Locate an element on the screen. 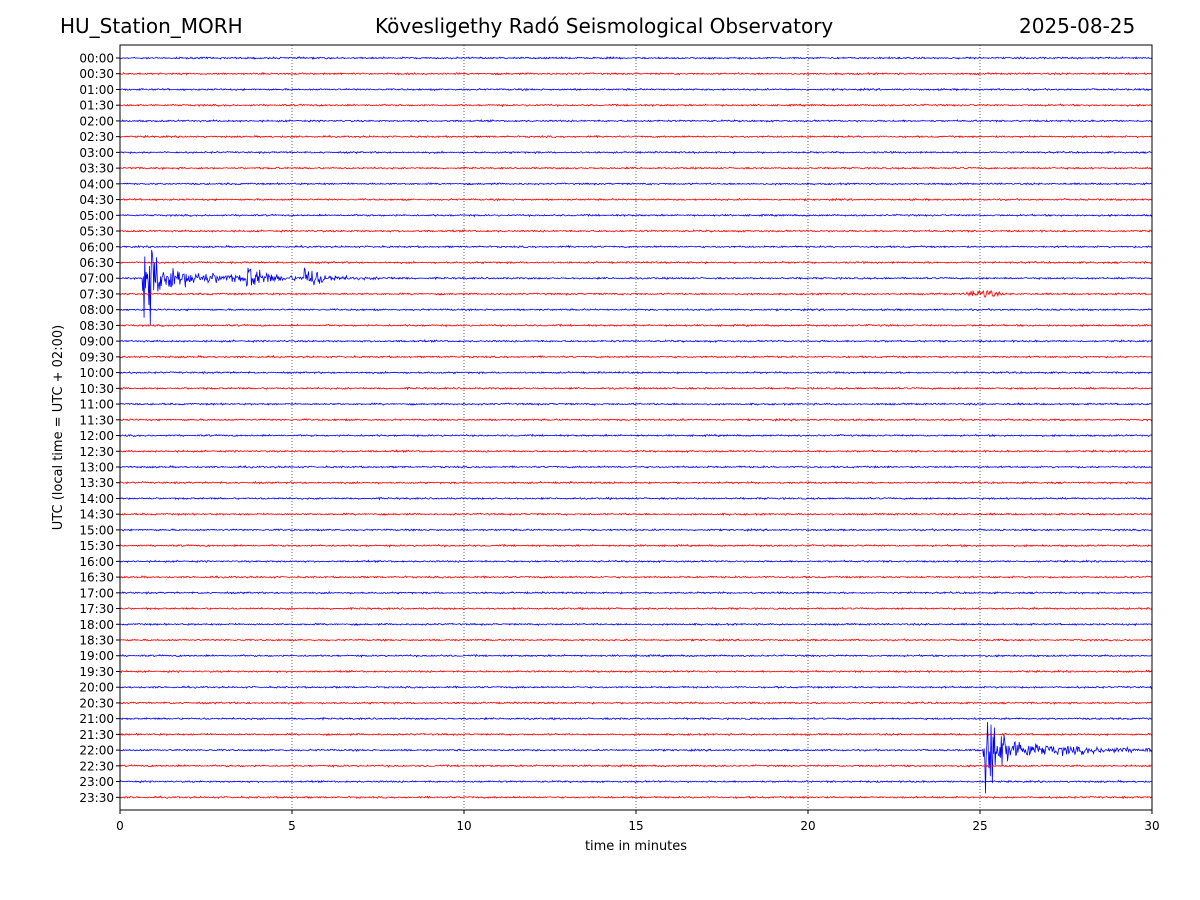 The width and height of the screenshot is (1200, 900). y-tick-label: 00:00 is located at coordinates (96, 59).